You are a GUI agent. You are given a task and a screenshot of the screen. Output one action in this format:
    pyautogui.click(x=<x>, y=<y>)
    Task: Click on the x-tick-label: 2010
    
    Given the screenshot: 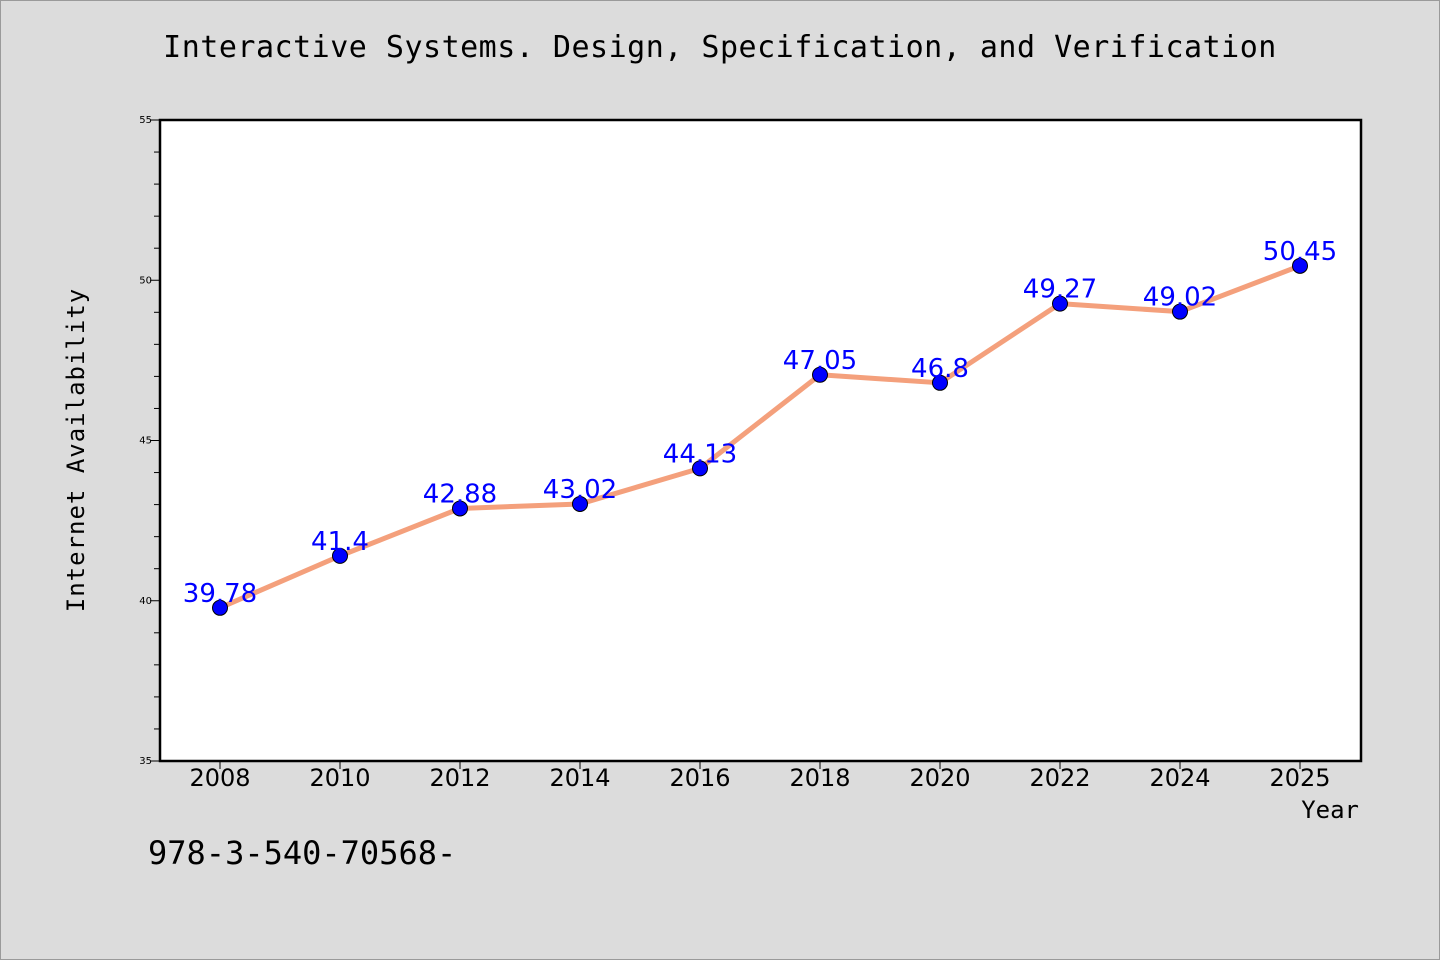 What is the action you would take?
    pyautogui.click(x=339, y=778)
    